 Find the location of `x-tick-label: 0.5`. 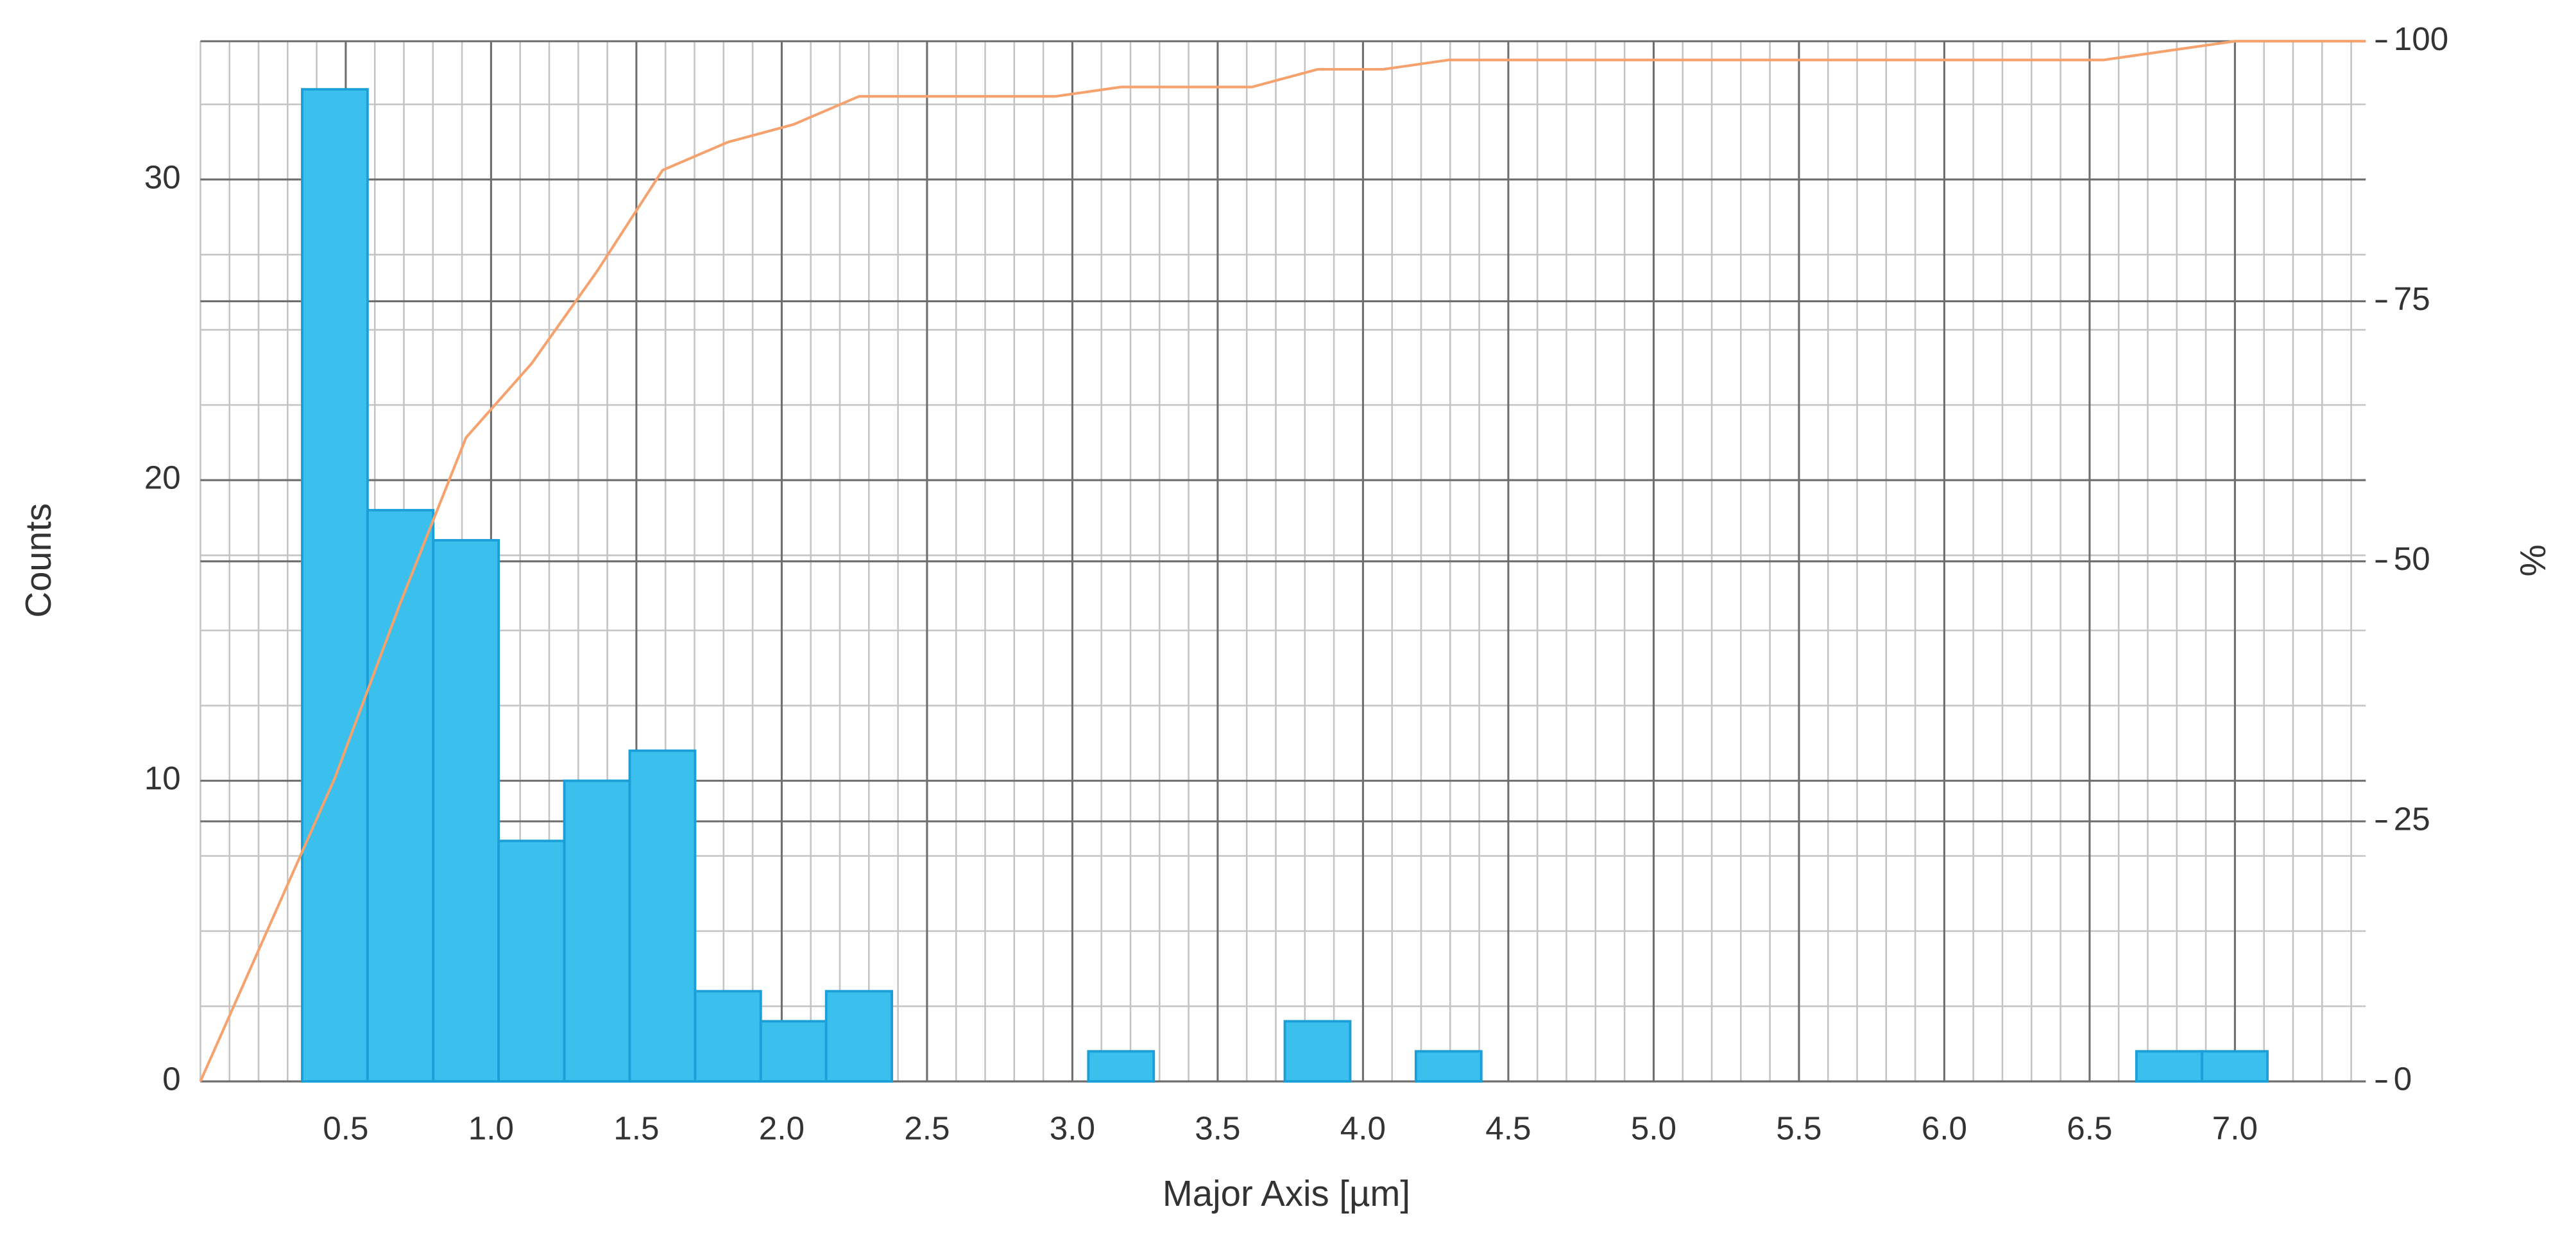

x-tick-label: 0.5 is located at coordinates (345, 1128).